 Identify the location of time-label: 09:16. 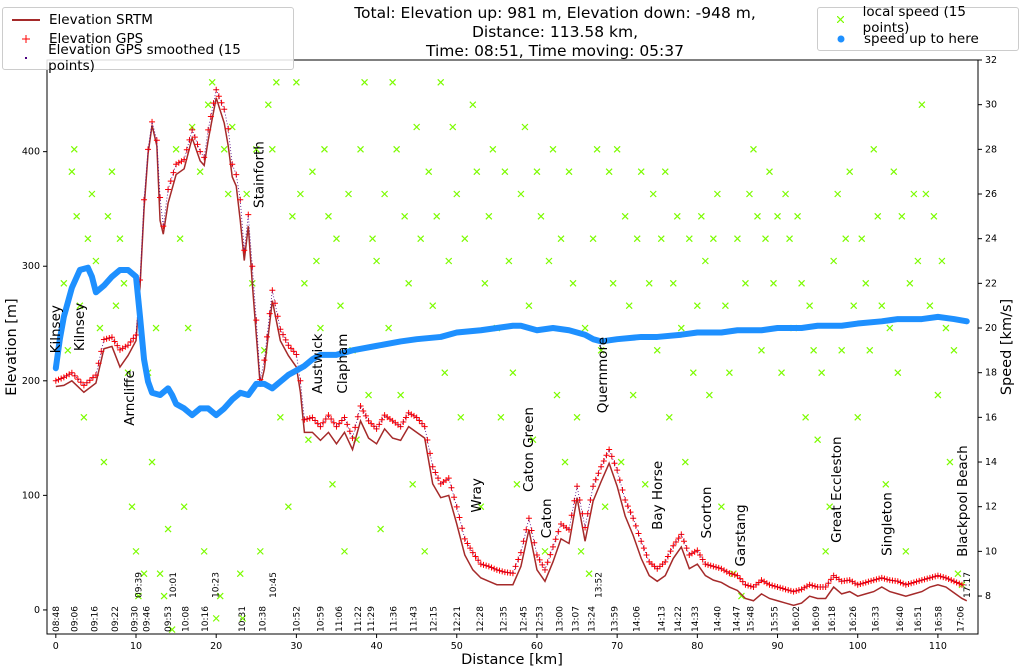
(95, 619).